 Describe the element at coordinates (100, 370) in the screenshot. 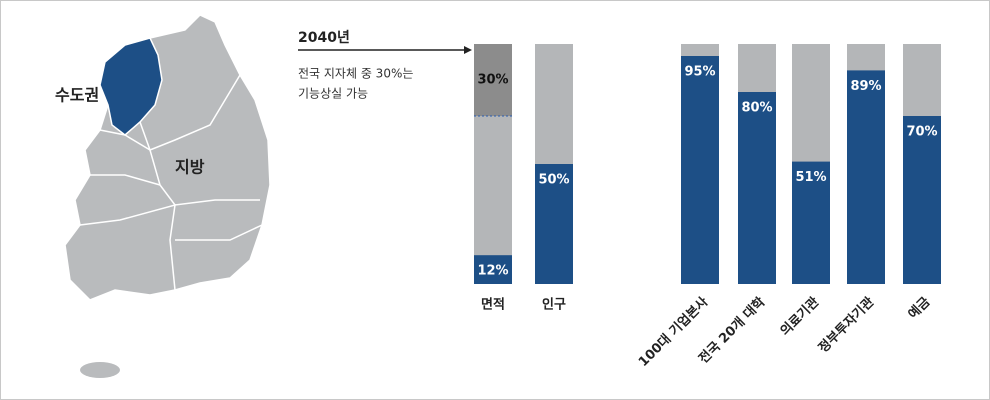

I see `map-island` at that location.